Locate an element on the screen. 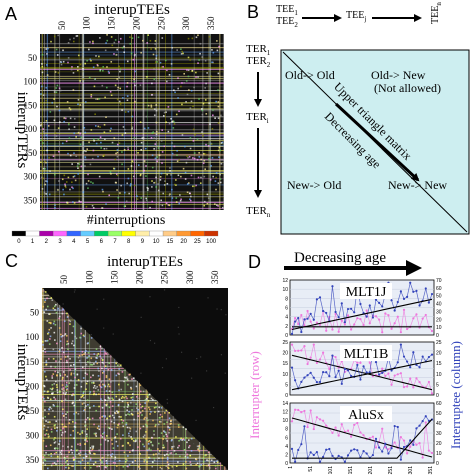 Image resolution: width=474 pixels, height=475 pixels. panel-d-left-tick: 5 is located at coordinates (286, 385).